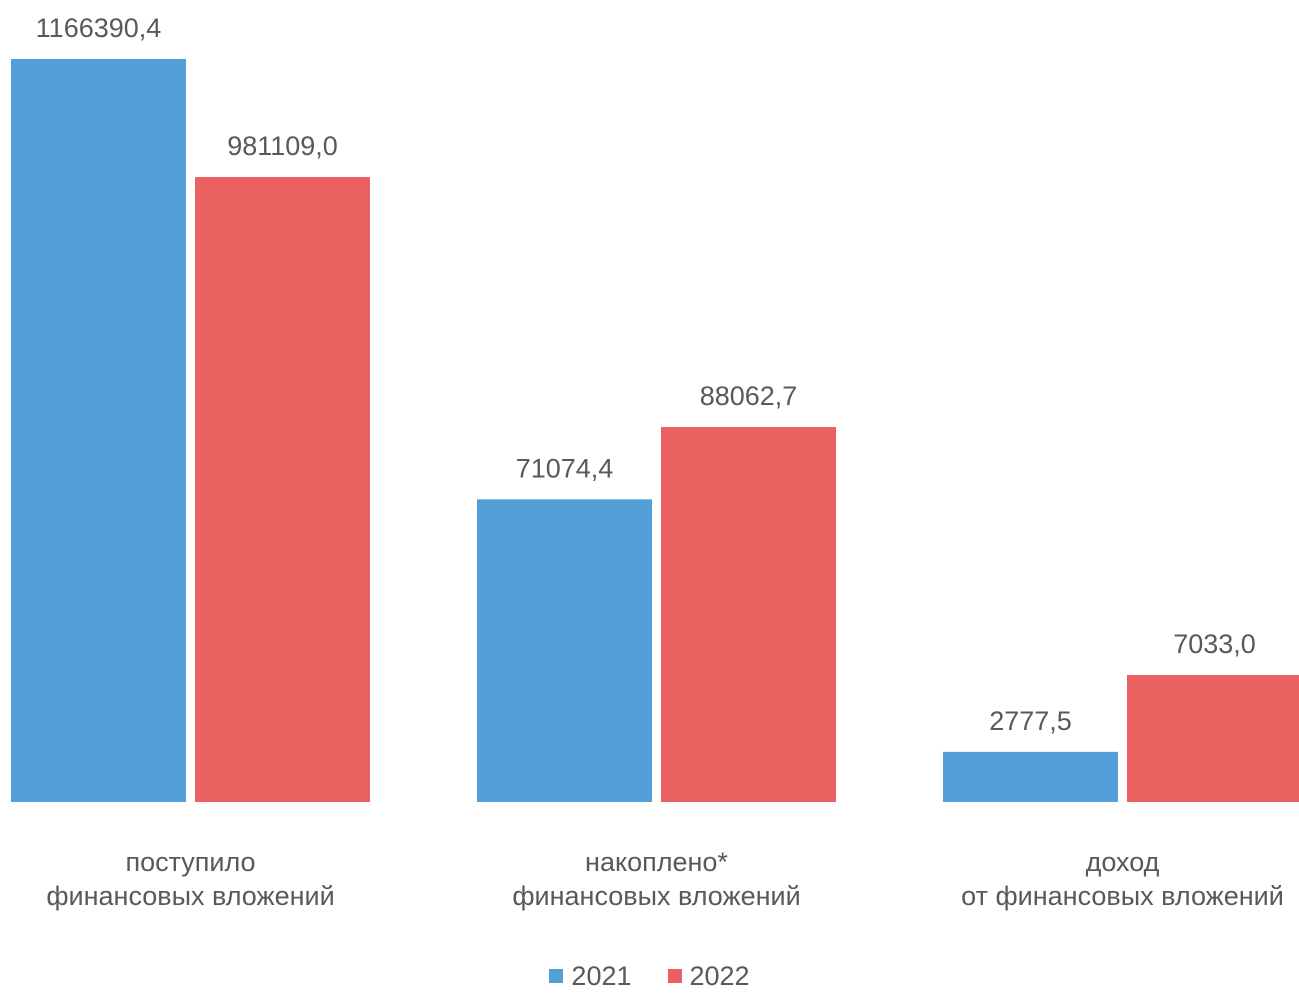 This screenshot has width=1299, height=996. Describe the element at coordinates (190, 896) in the screenshot. I see `category-label-1-line-2: финансовых вложений` at that location.